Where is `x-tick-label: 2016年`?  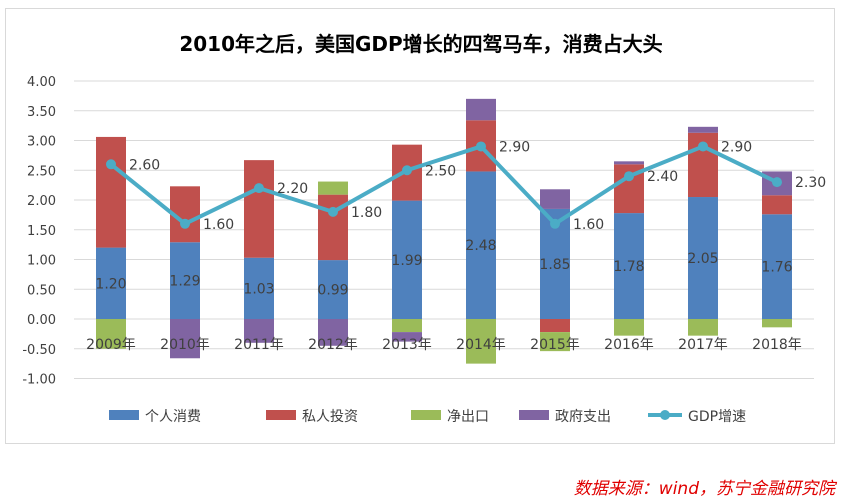
x-tick-label: 2016年 is located at coordinates (629, 345).